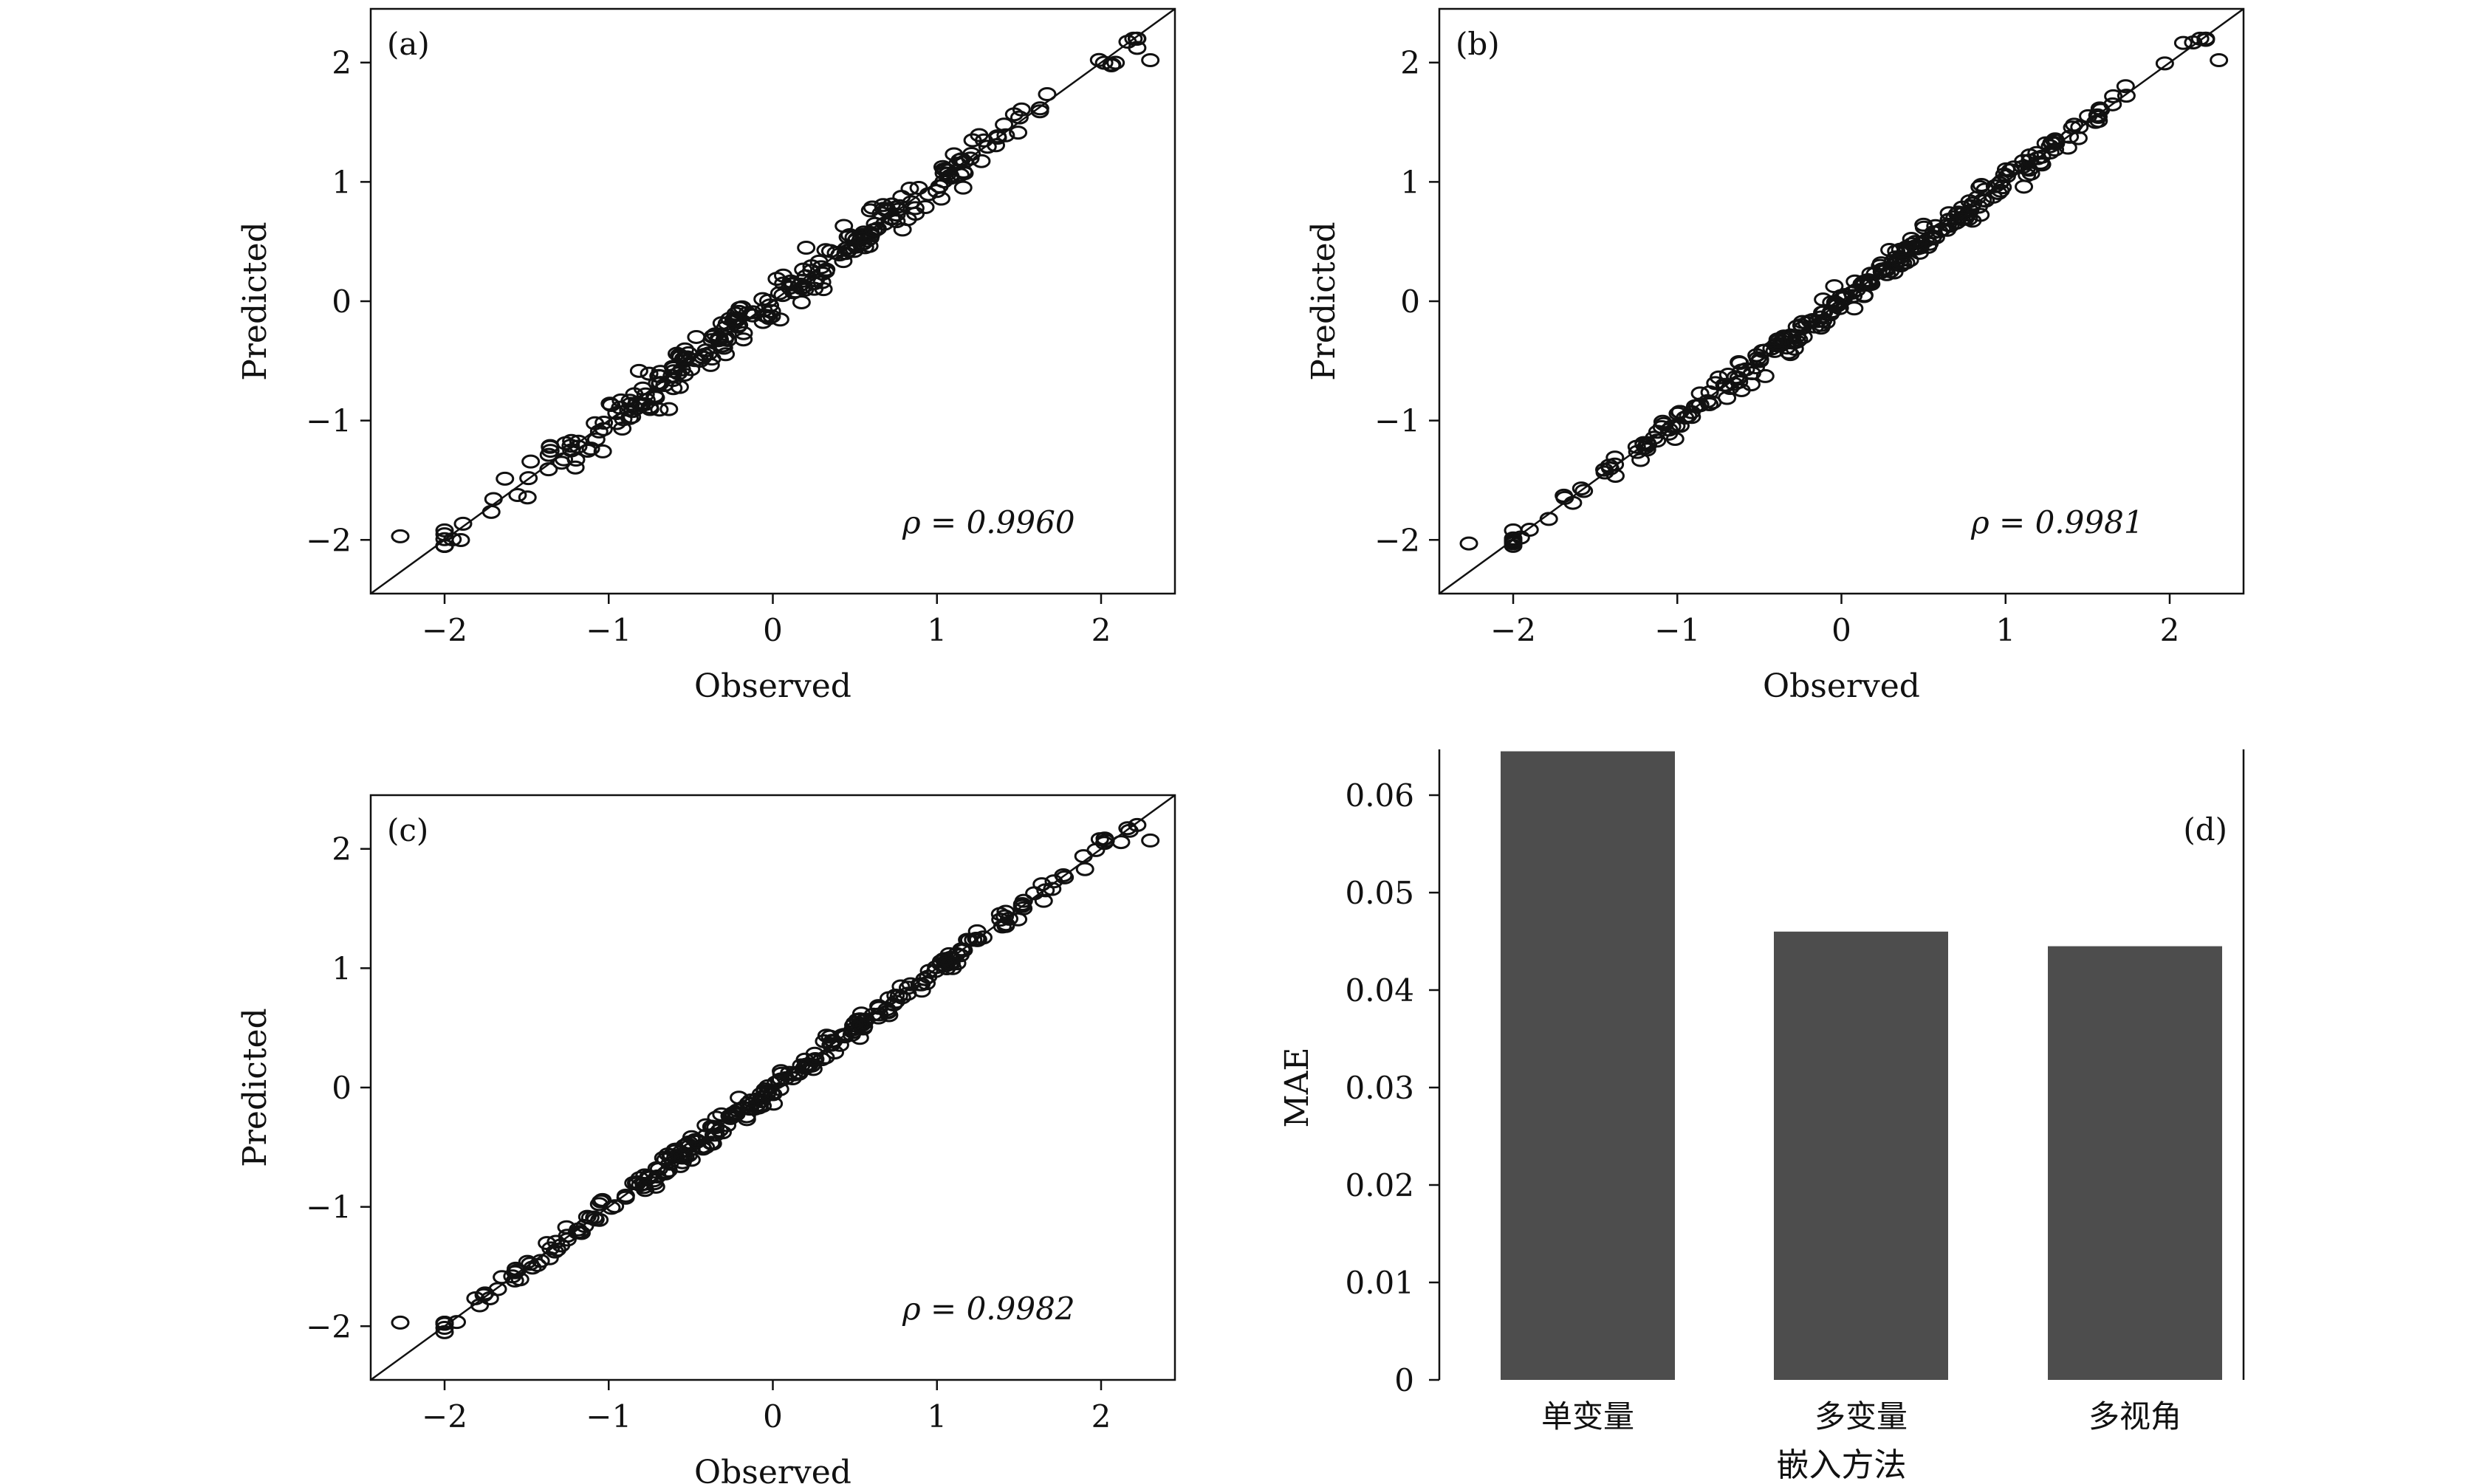  Describe the element at coordinates (1297, 1088) in the screenshot. I see `y-axis-title: MAE` at that location.